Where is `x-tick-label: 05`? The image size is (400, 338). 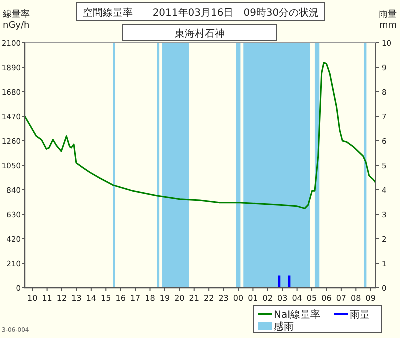 x-tick-label: 05 is located at coordinates (312, 298).